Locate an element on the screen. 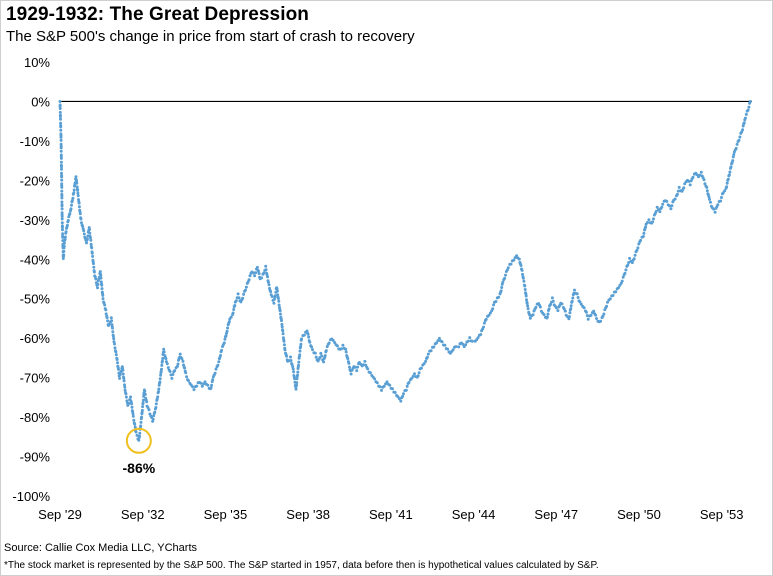  y-tick-label: -80% is located at coordinates (35, 417).